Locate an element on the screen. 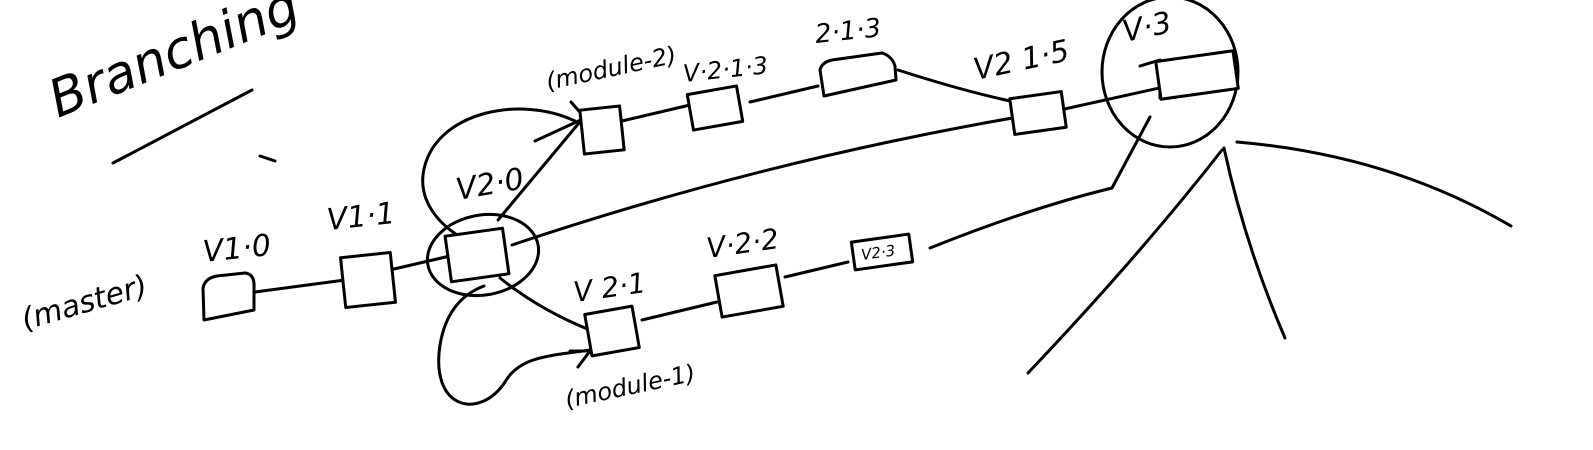 This screenshot has width=1593, height=450. label-v2-3: V2·3 is located at coordinates (878, 252).